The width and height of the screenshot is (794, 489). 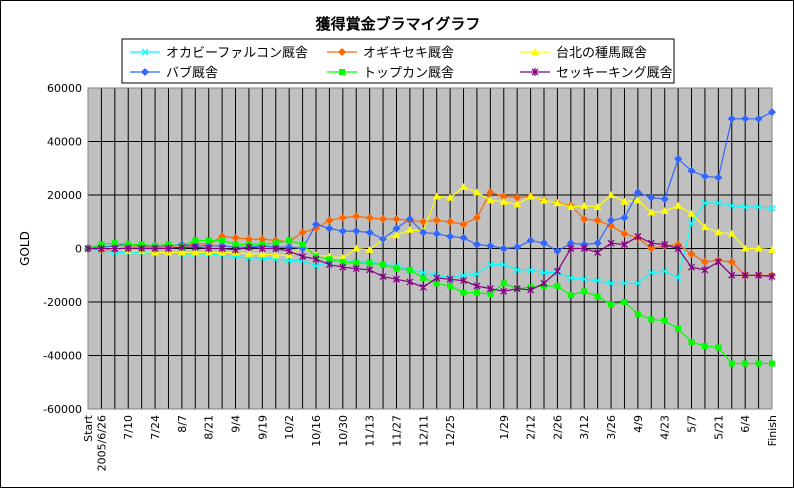 I want to click on legend-item: 台北の種馬厩舎, so click(x=583, y=53).